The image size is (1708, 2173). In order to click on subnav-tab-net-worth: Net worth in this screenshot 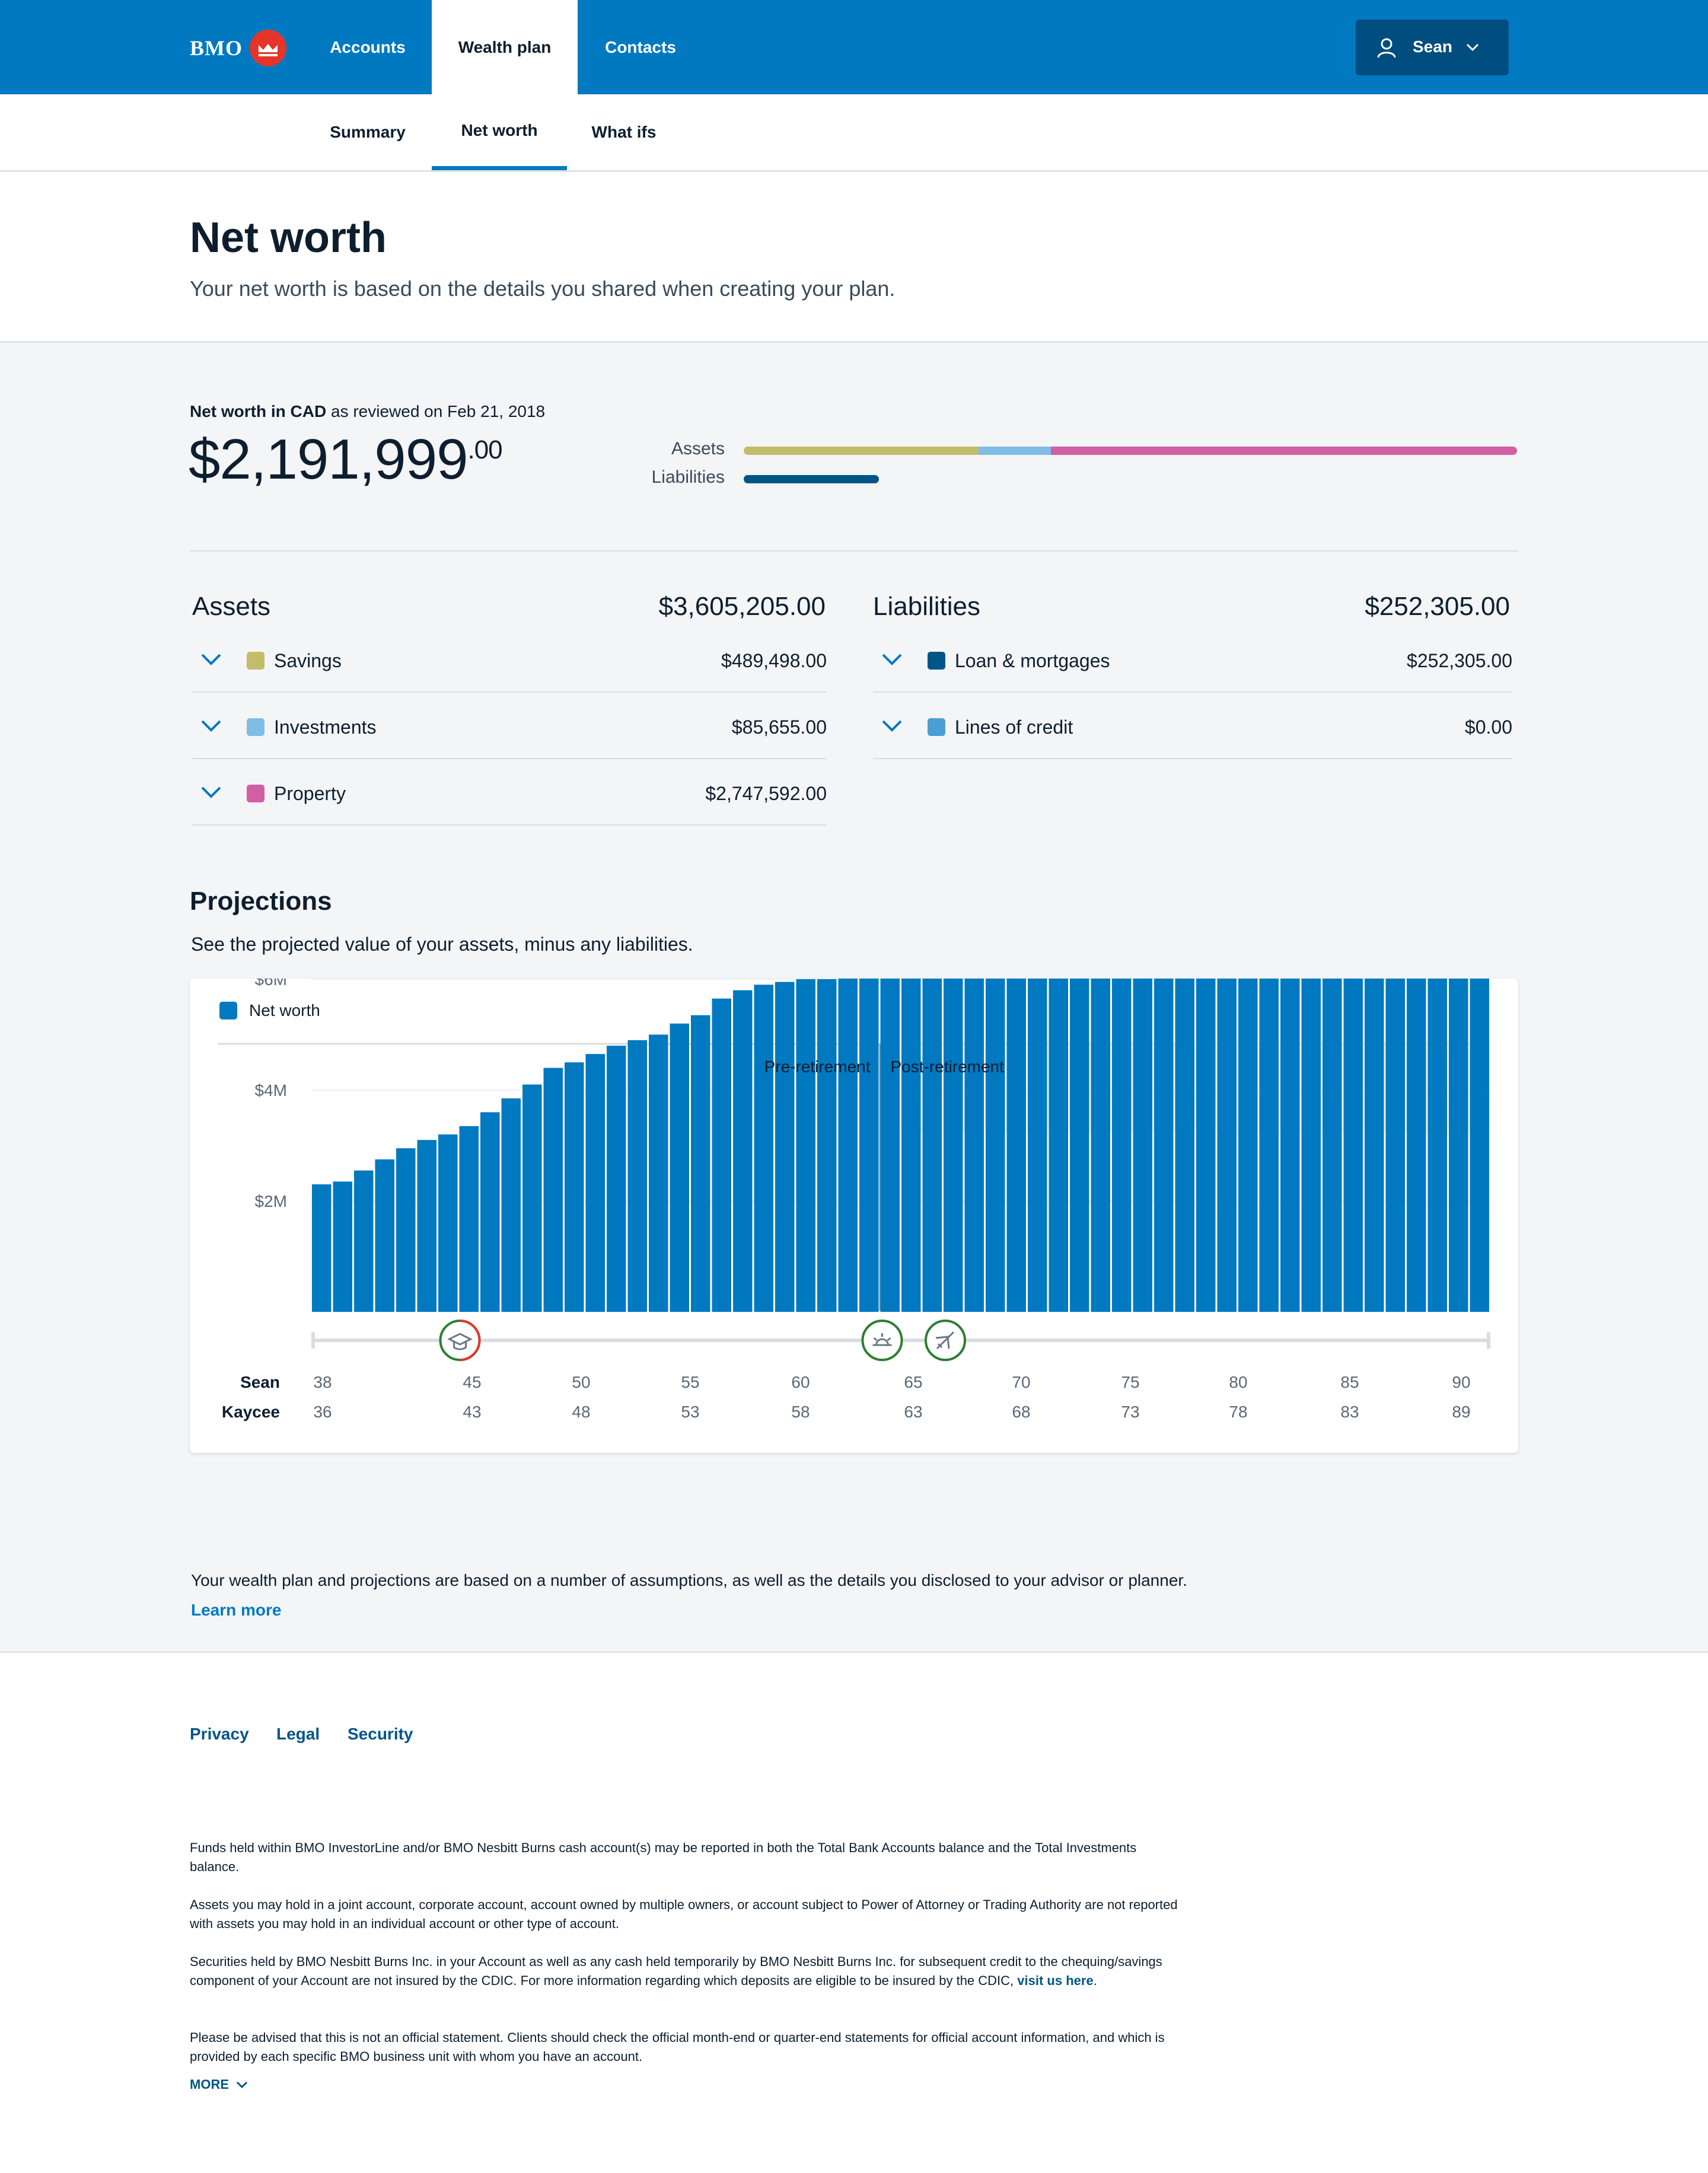, I will do `click(500, 132)`.